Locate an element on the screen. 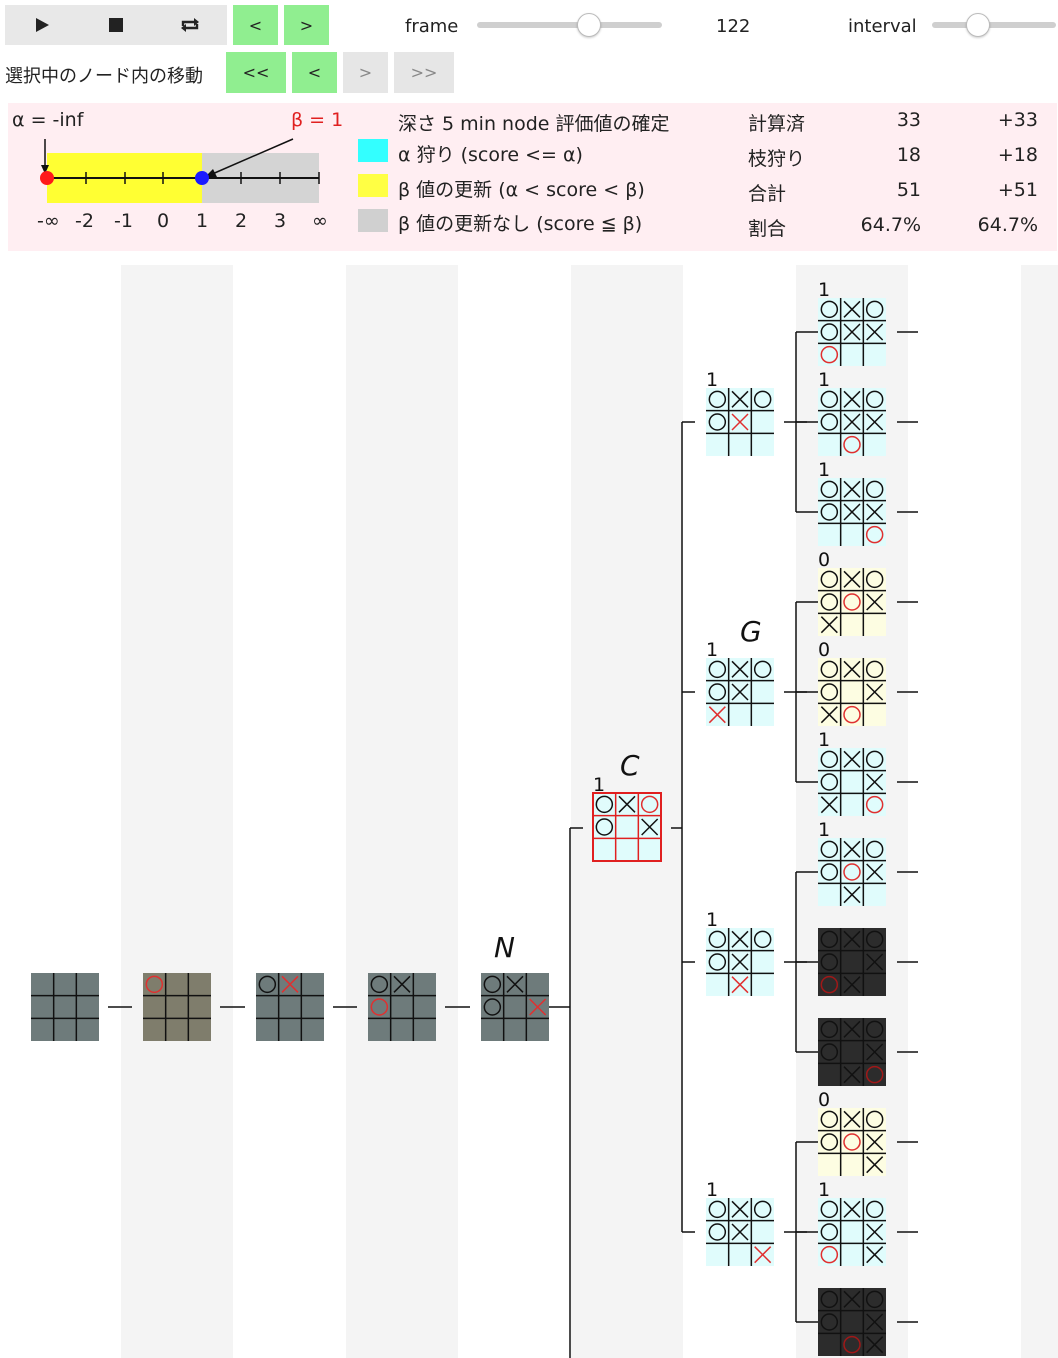 The image size is (1058, 1358). stats-delta: +18 is located at coordinates (1017, 155).